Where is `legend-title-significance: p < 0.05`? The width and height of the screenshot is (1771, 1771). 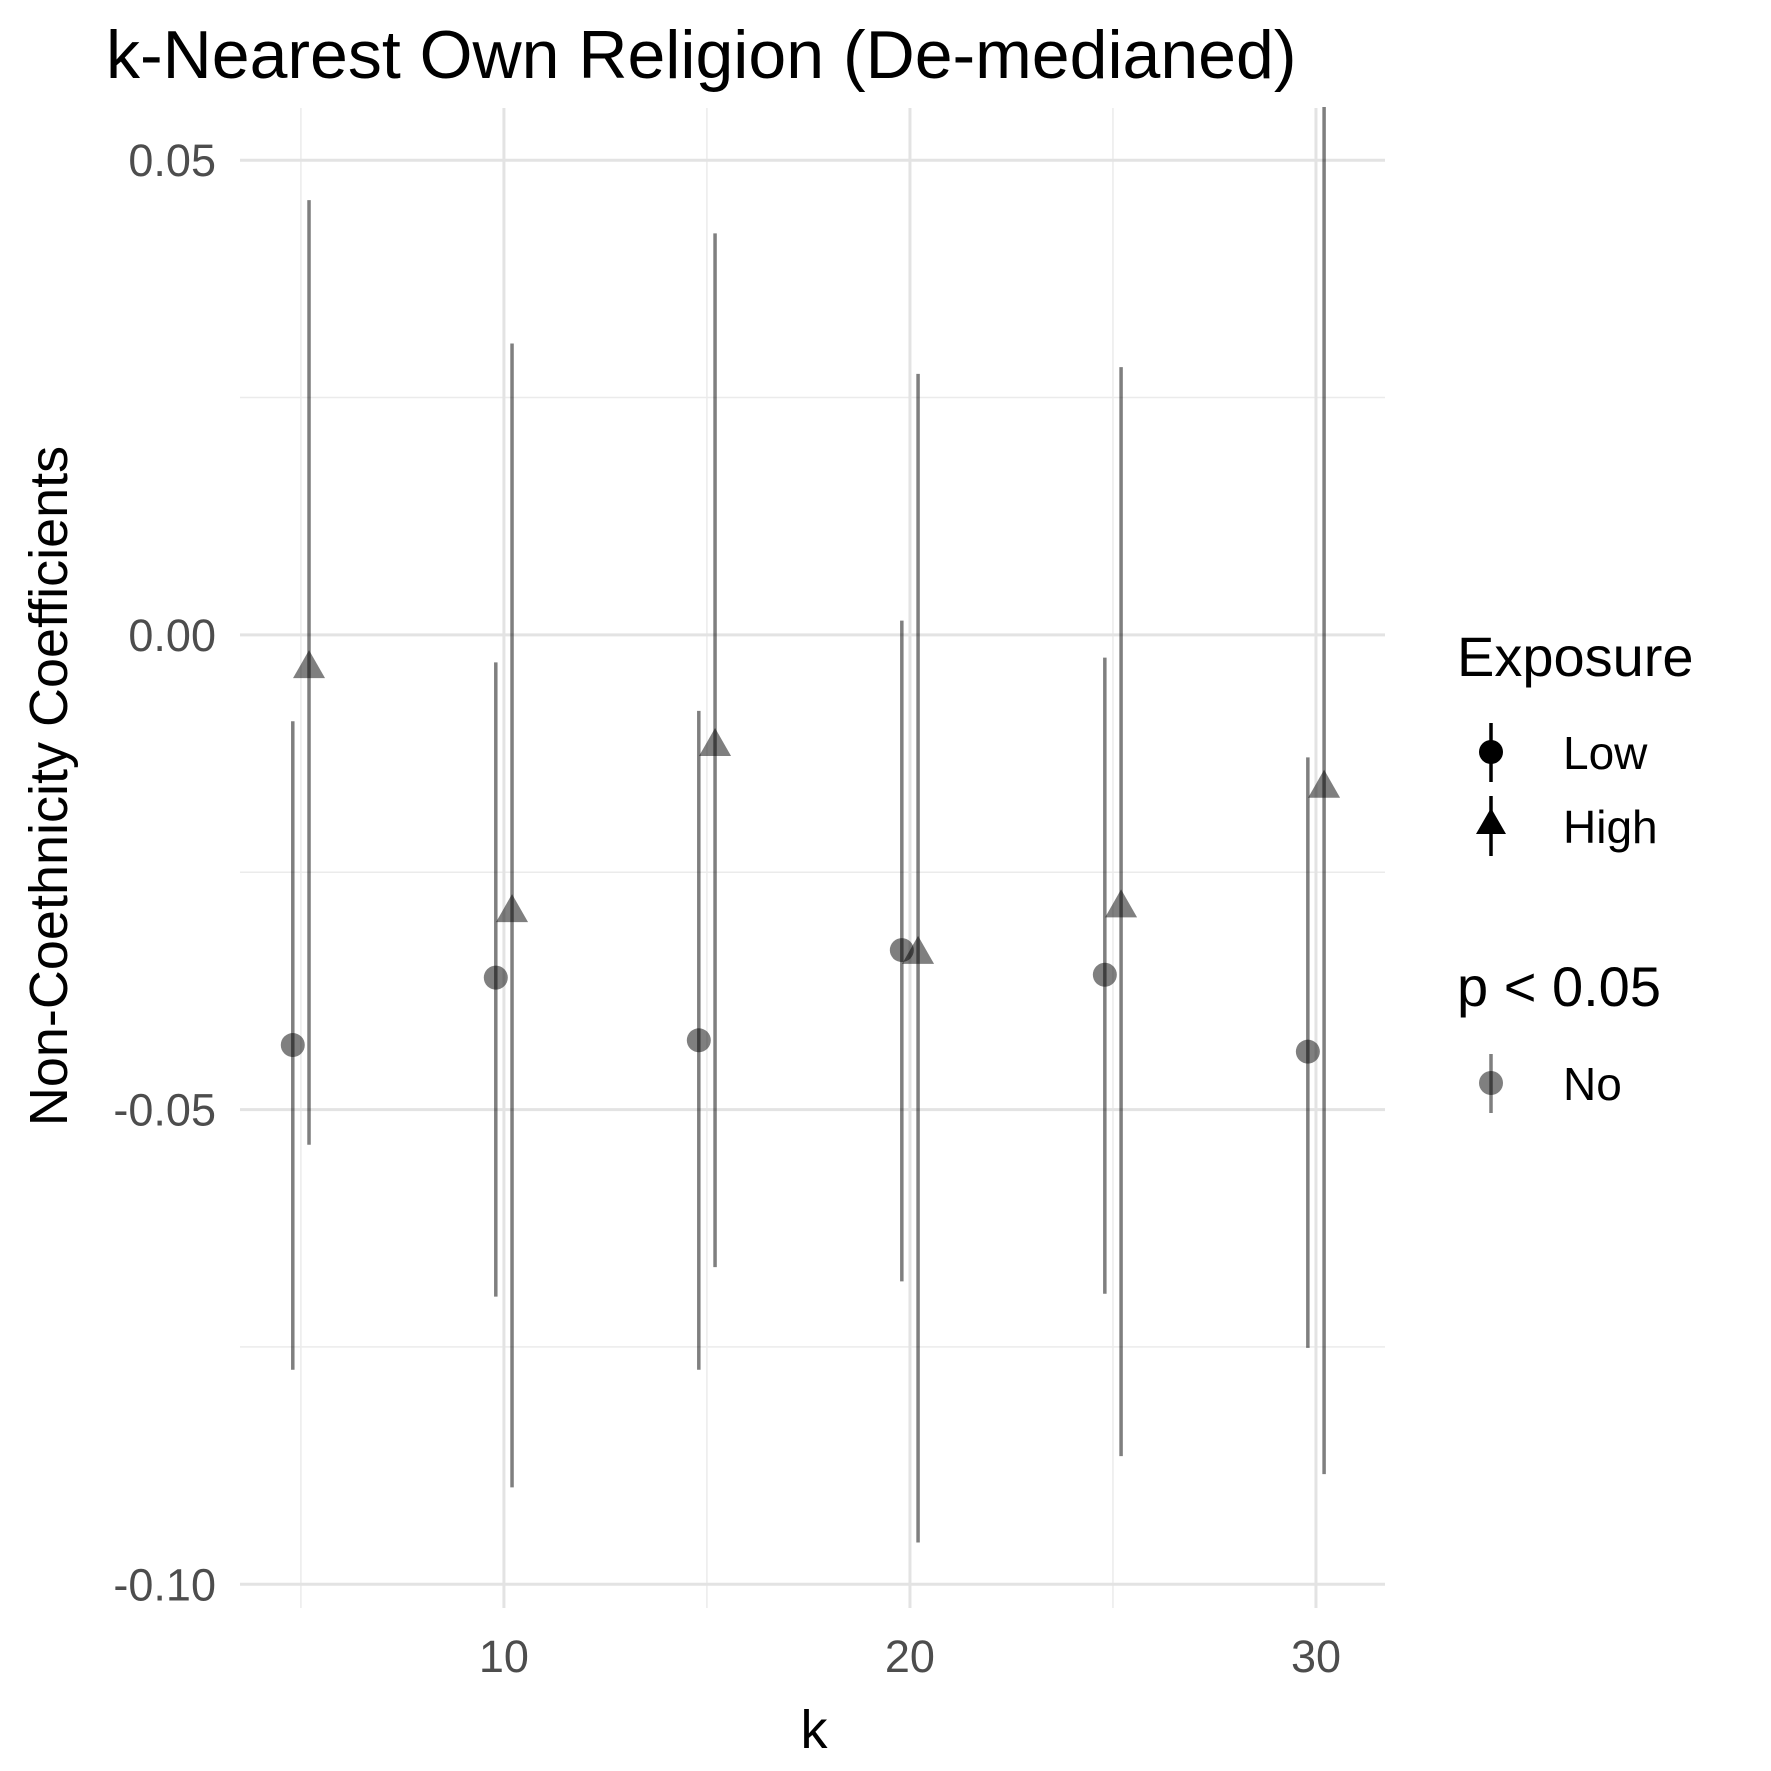
legend-title-significance: p < 0.05 is located at coordinates (1559, 986).